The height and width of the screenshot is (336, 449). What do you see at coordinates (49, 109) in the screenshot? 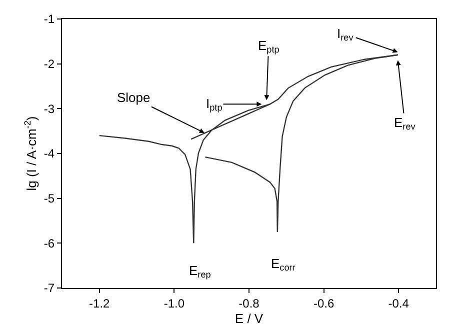
I see `y-tick-label: -3` at bounding box center [49, 109].